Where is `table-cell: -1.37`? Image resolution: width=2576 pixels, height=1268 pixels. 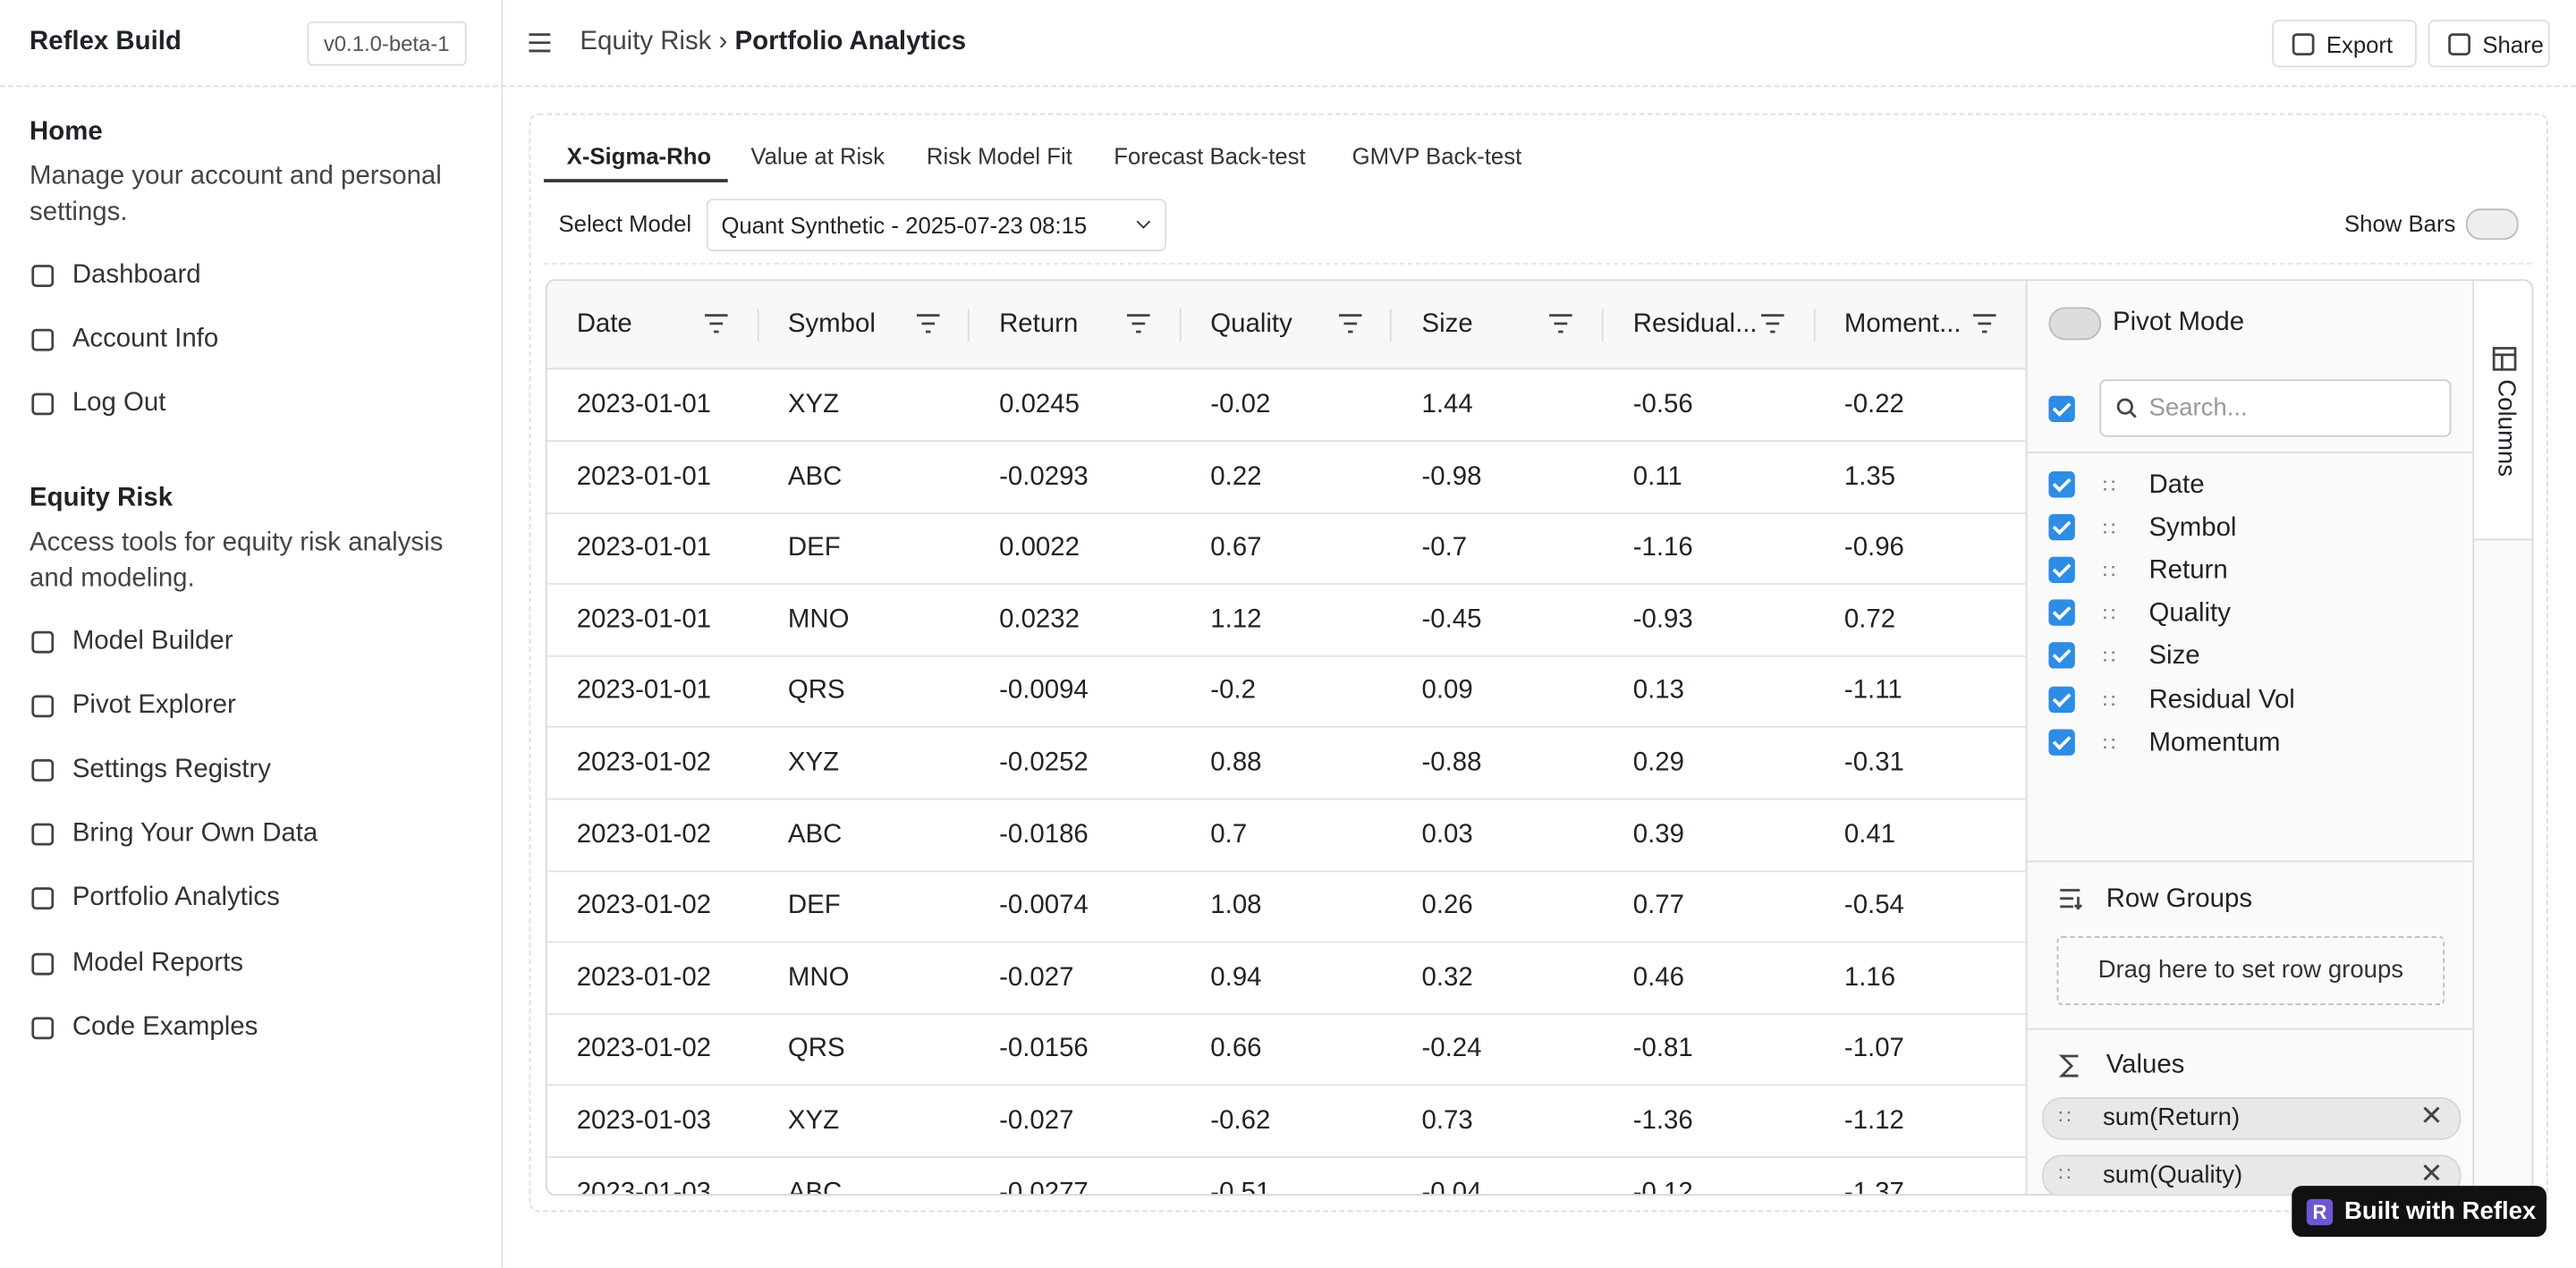
table-cell: -1.37 is located at coordinates (1873, 1187).